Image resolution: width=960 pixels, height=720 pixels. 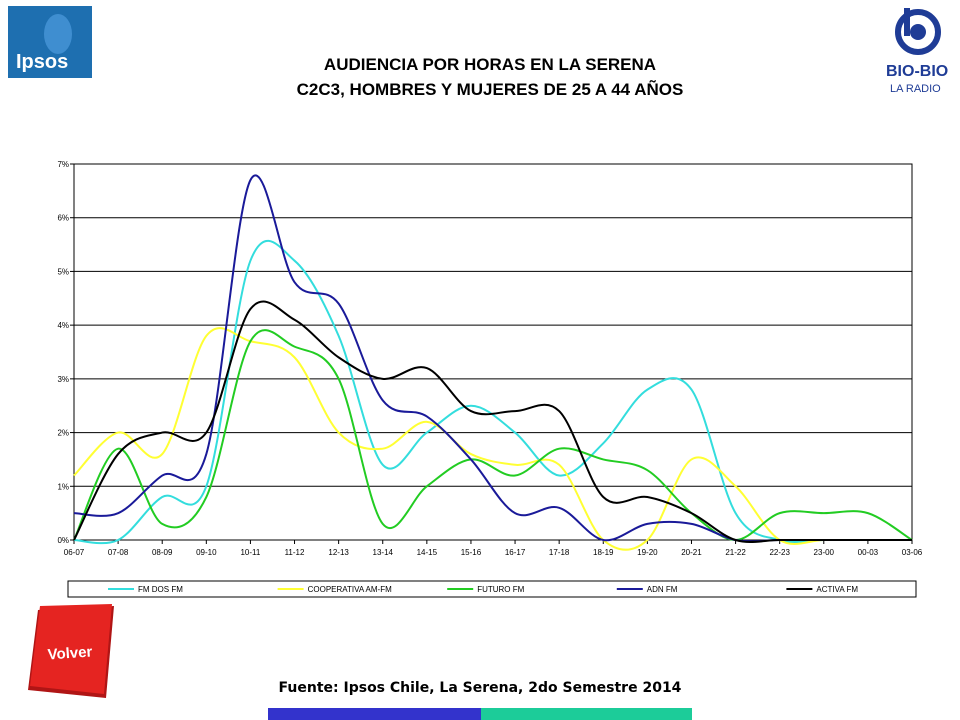 I want to click on y-tick-label: 3%, so click(x=63, y=379).